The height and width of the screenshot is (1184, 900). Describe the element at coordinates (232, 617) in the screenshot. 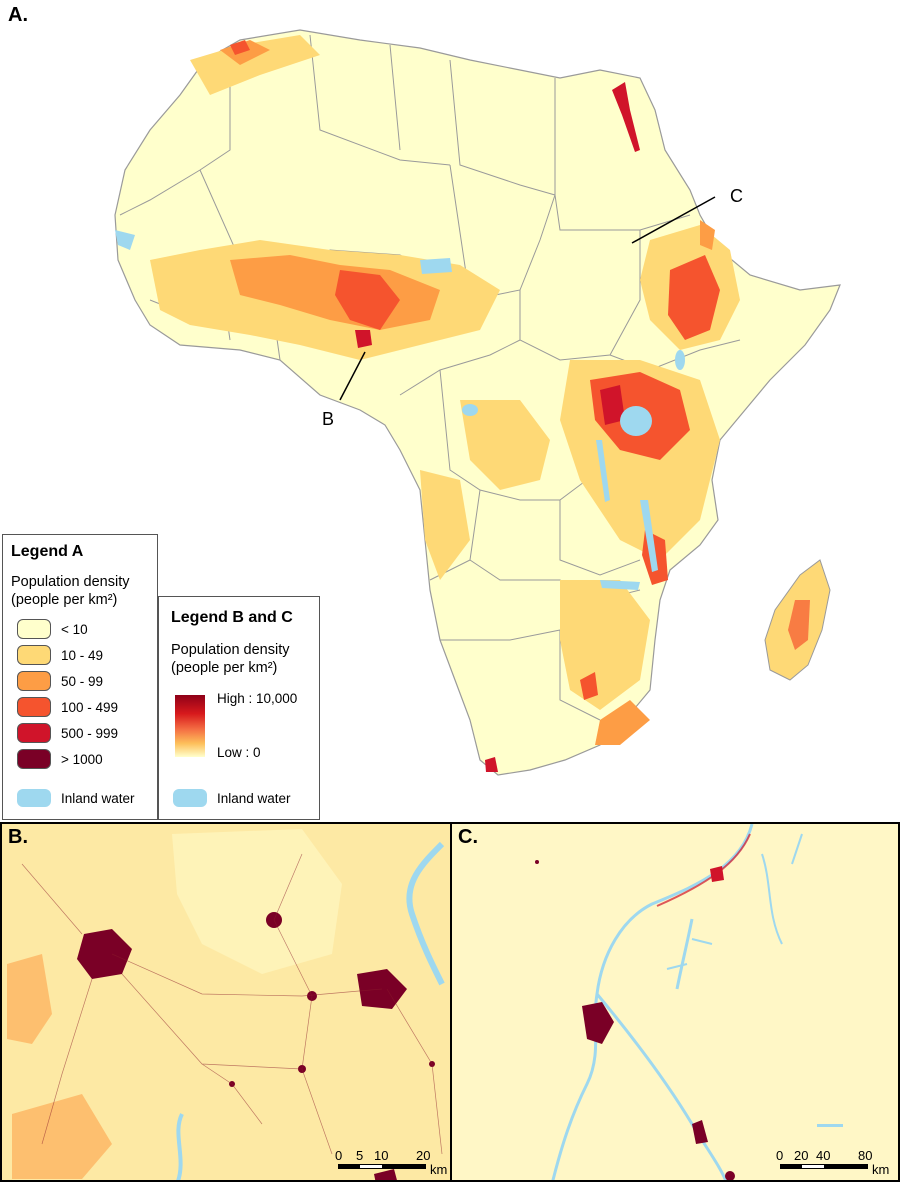

I see `legend-bc-title: Legend B and C` at that location.